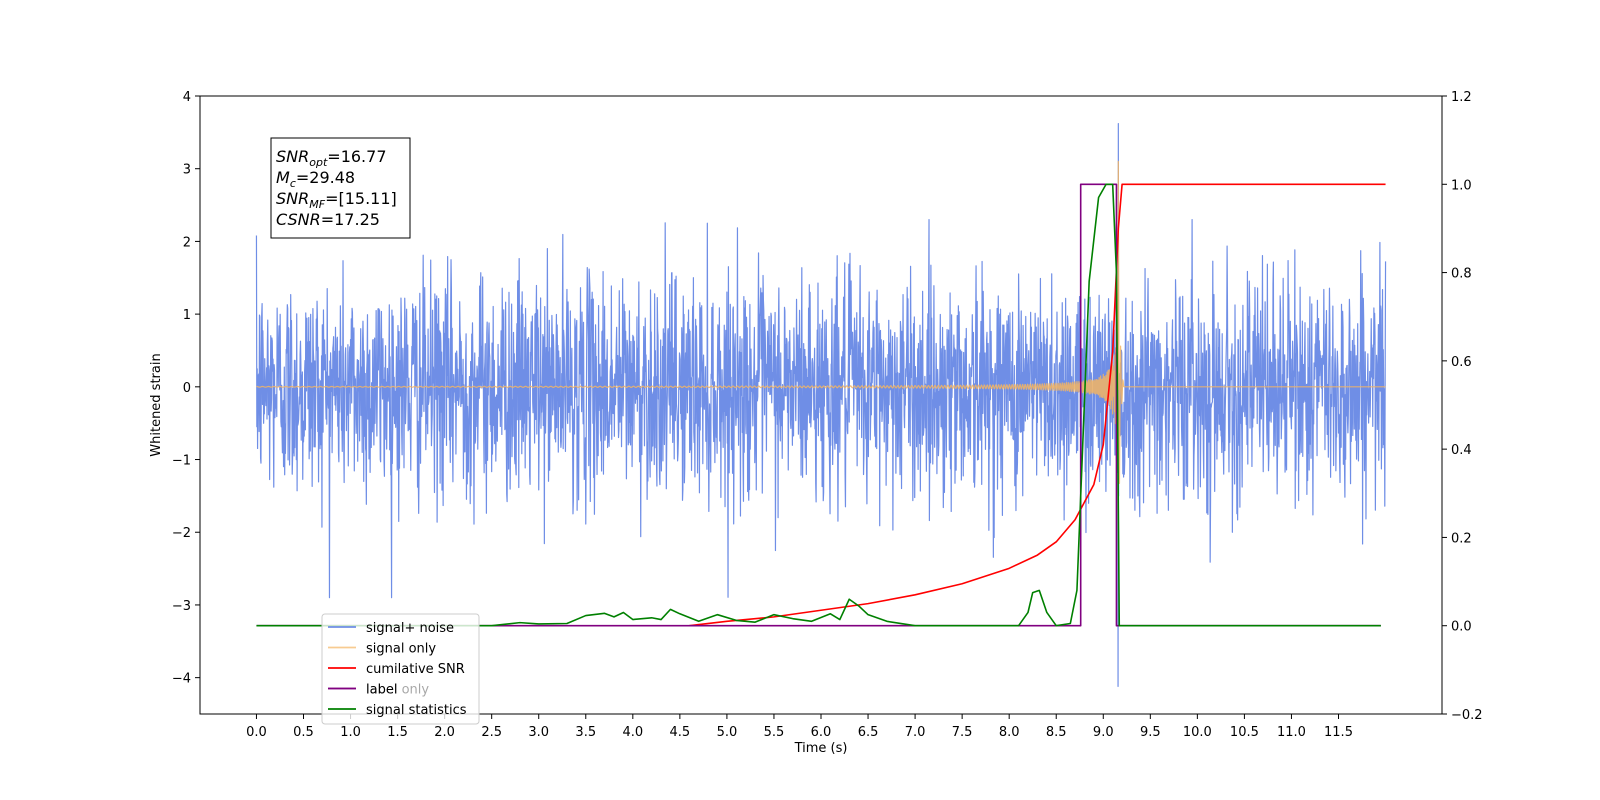 The image size is (1600, 800). What do you see at coordinates (331, 158) in the screenshot?
I see `annotation-line: SNRopt=16.77` at bounding box center [331, 158].